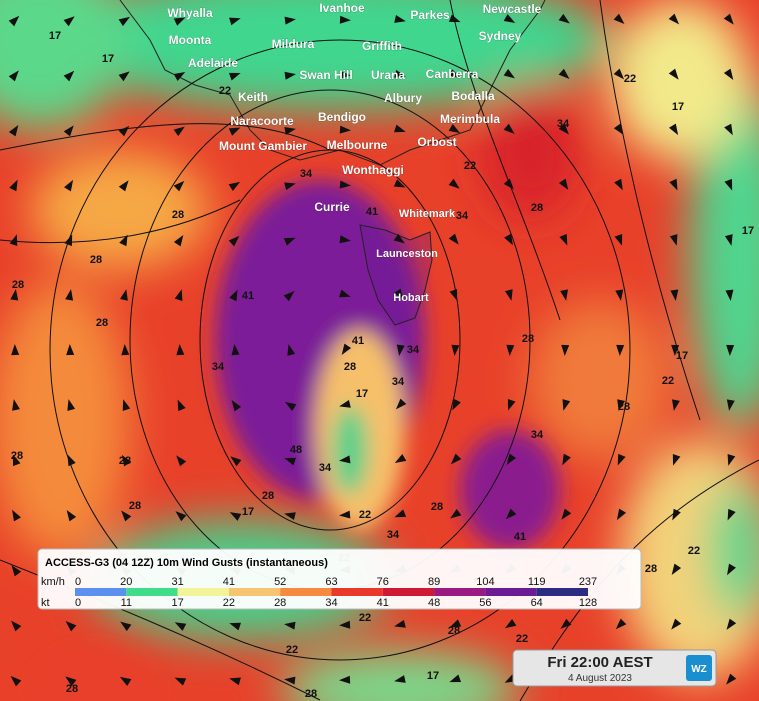 Image resolution: width=759 pixels, height=701 pixels. Describe the element at coordinates (452, 74) in the screenshot. I see `place-label: Canberra` at that location.